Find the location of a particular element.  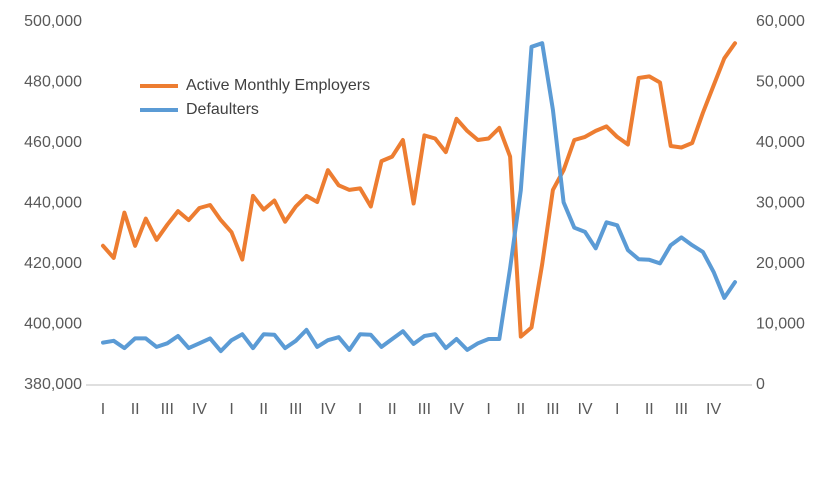

y2-tick-label: 30,000 is located at coordinates (780, 203).